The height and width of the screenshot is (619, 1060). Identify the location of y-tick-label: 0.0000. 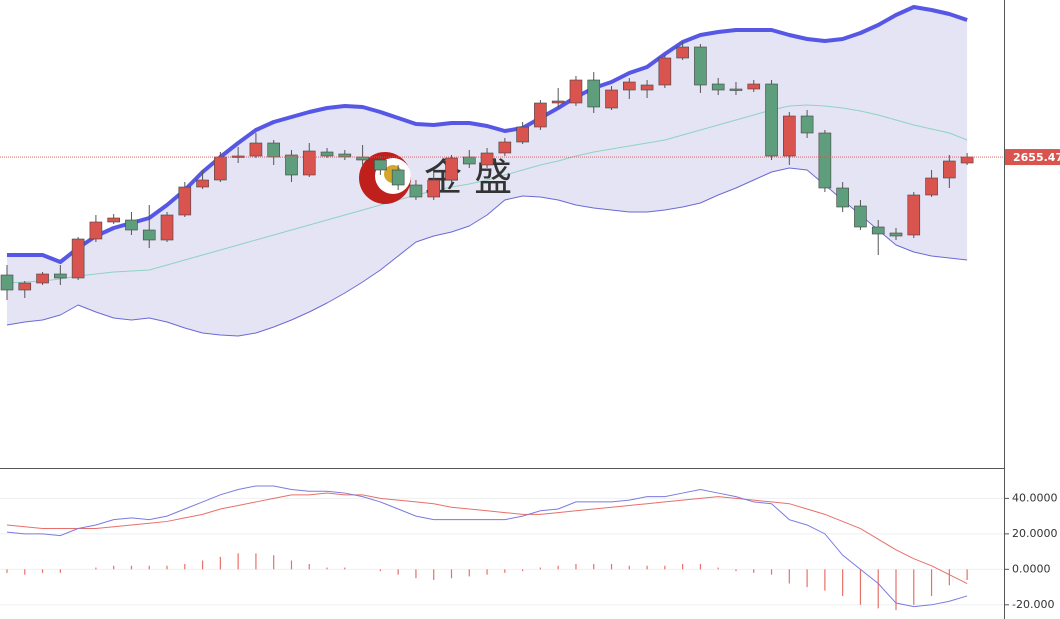
(1031, 568).